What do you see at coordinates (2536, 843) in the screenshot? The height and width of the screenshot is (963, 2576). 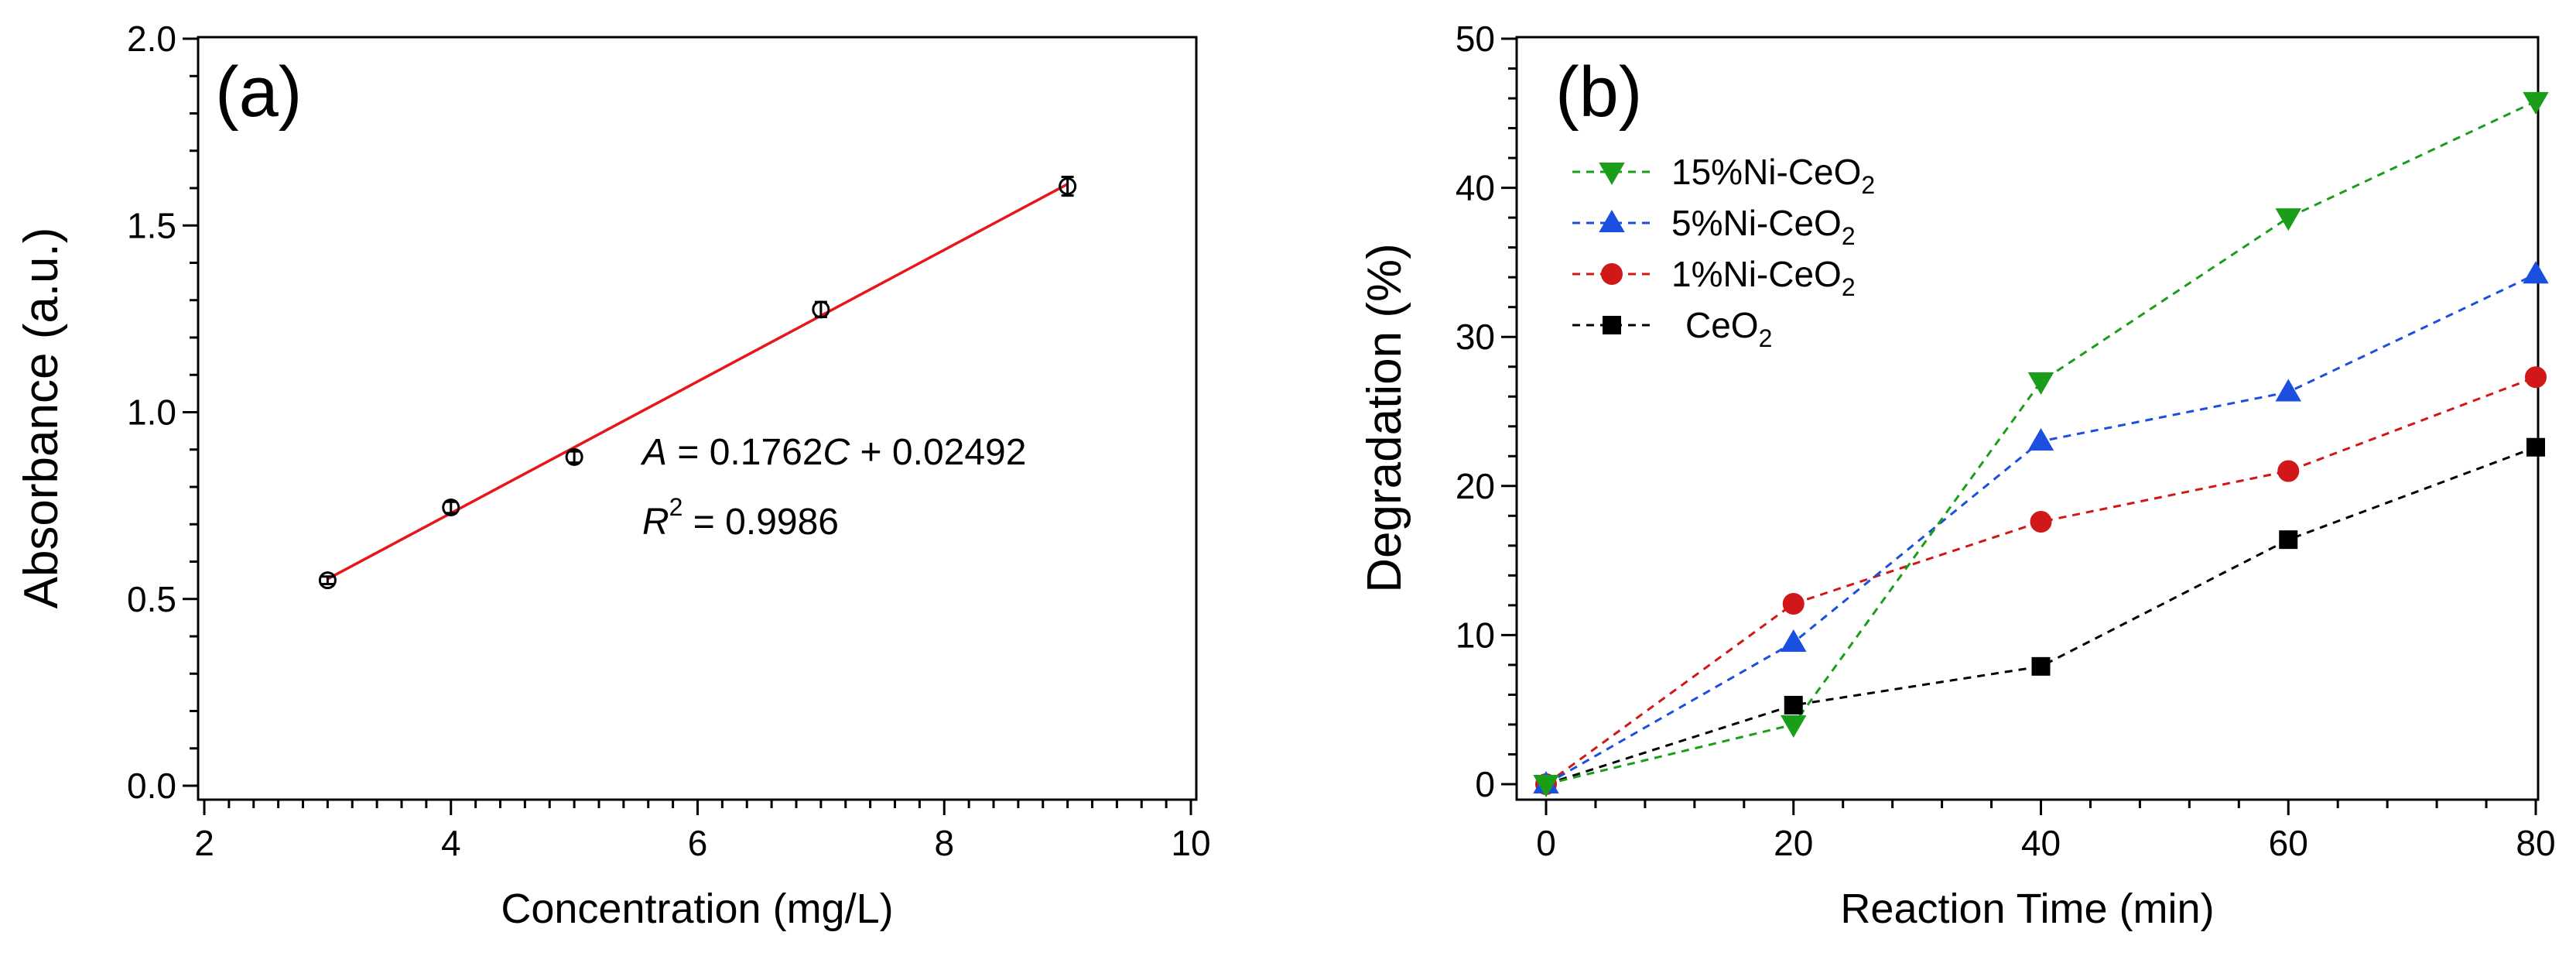 I see `x-tick-label: 80` at bounding box center [2536, 843].